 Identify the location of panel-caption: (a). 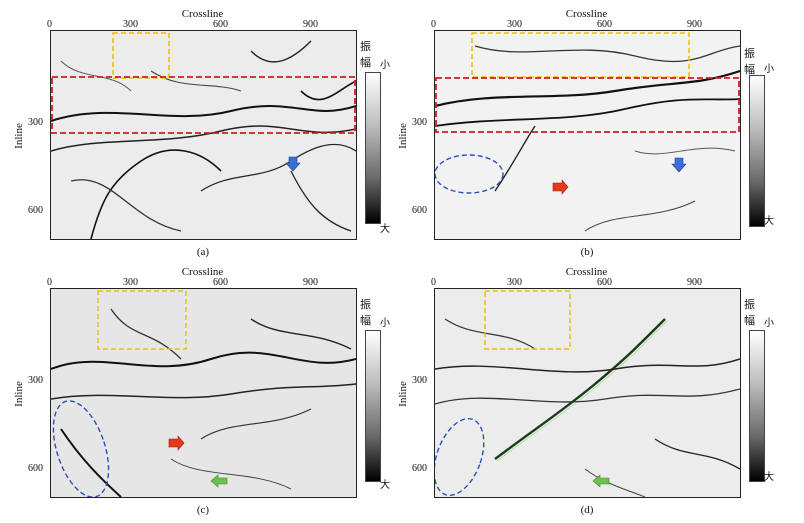
(203, 252).